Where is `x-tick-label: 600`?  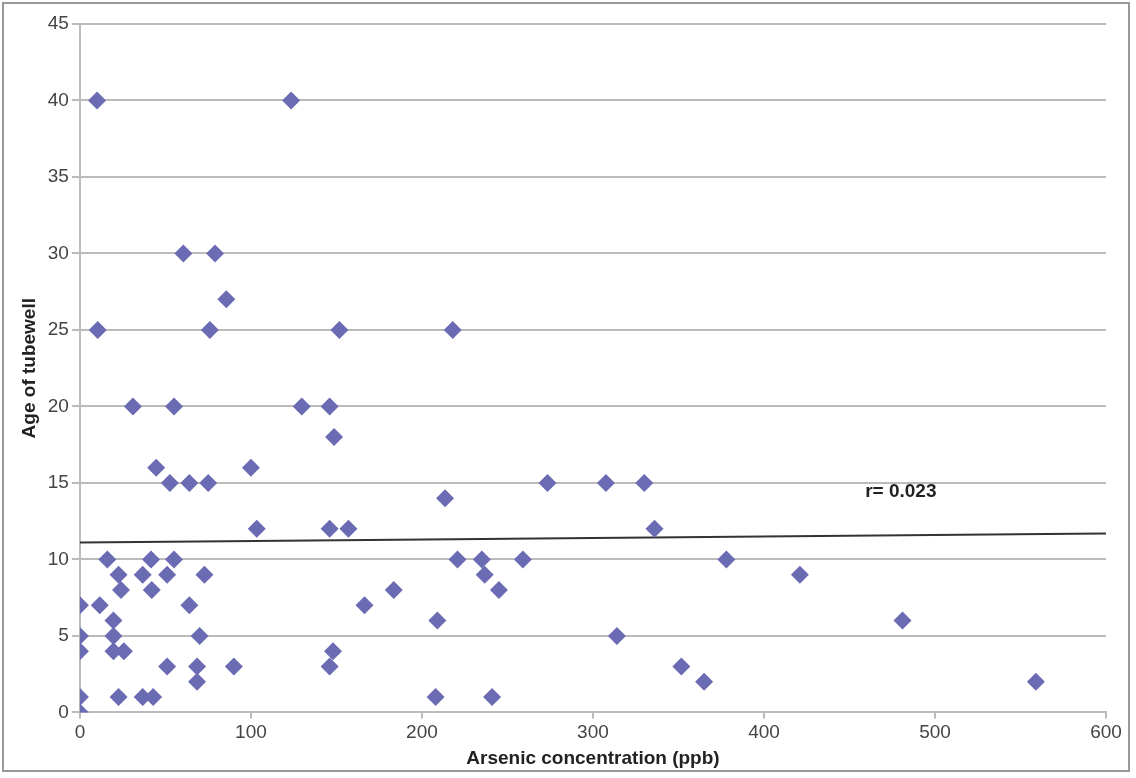
x-tick-label: 600 is located at coordinates (1106, 732).